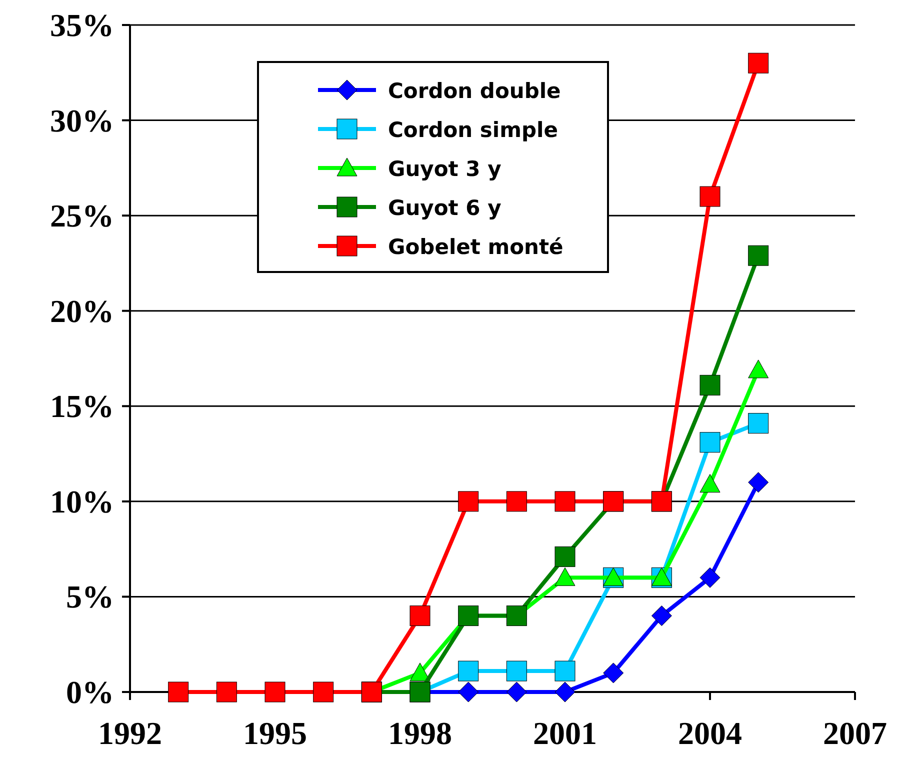 The image size is (897, 772). Describe the element at coordinates (82, 406) in the screenshot. I see `y-tick-label: 15%` at that location.